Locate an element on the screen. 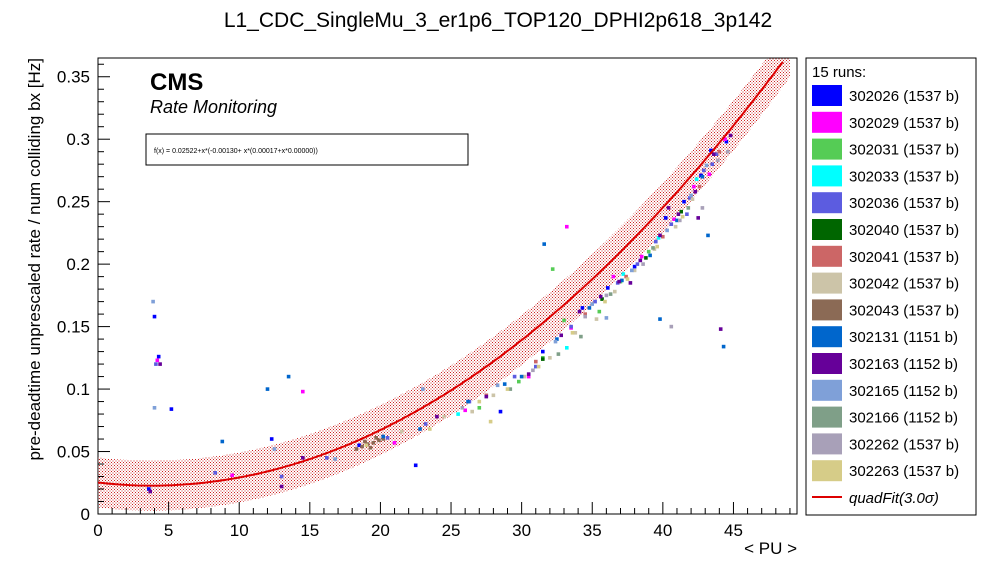  legend-label: 302043 (1537 b) is located at coordinates (904, 310).